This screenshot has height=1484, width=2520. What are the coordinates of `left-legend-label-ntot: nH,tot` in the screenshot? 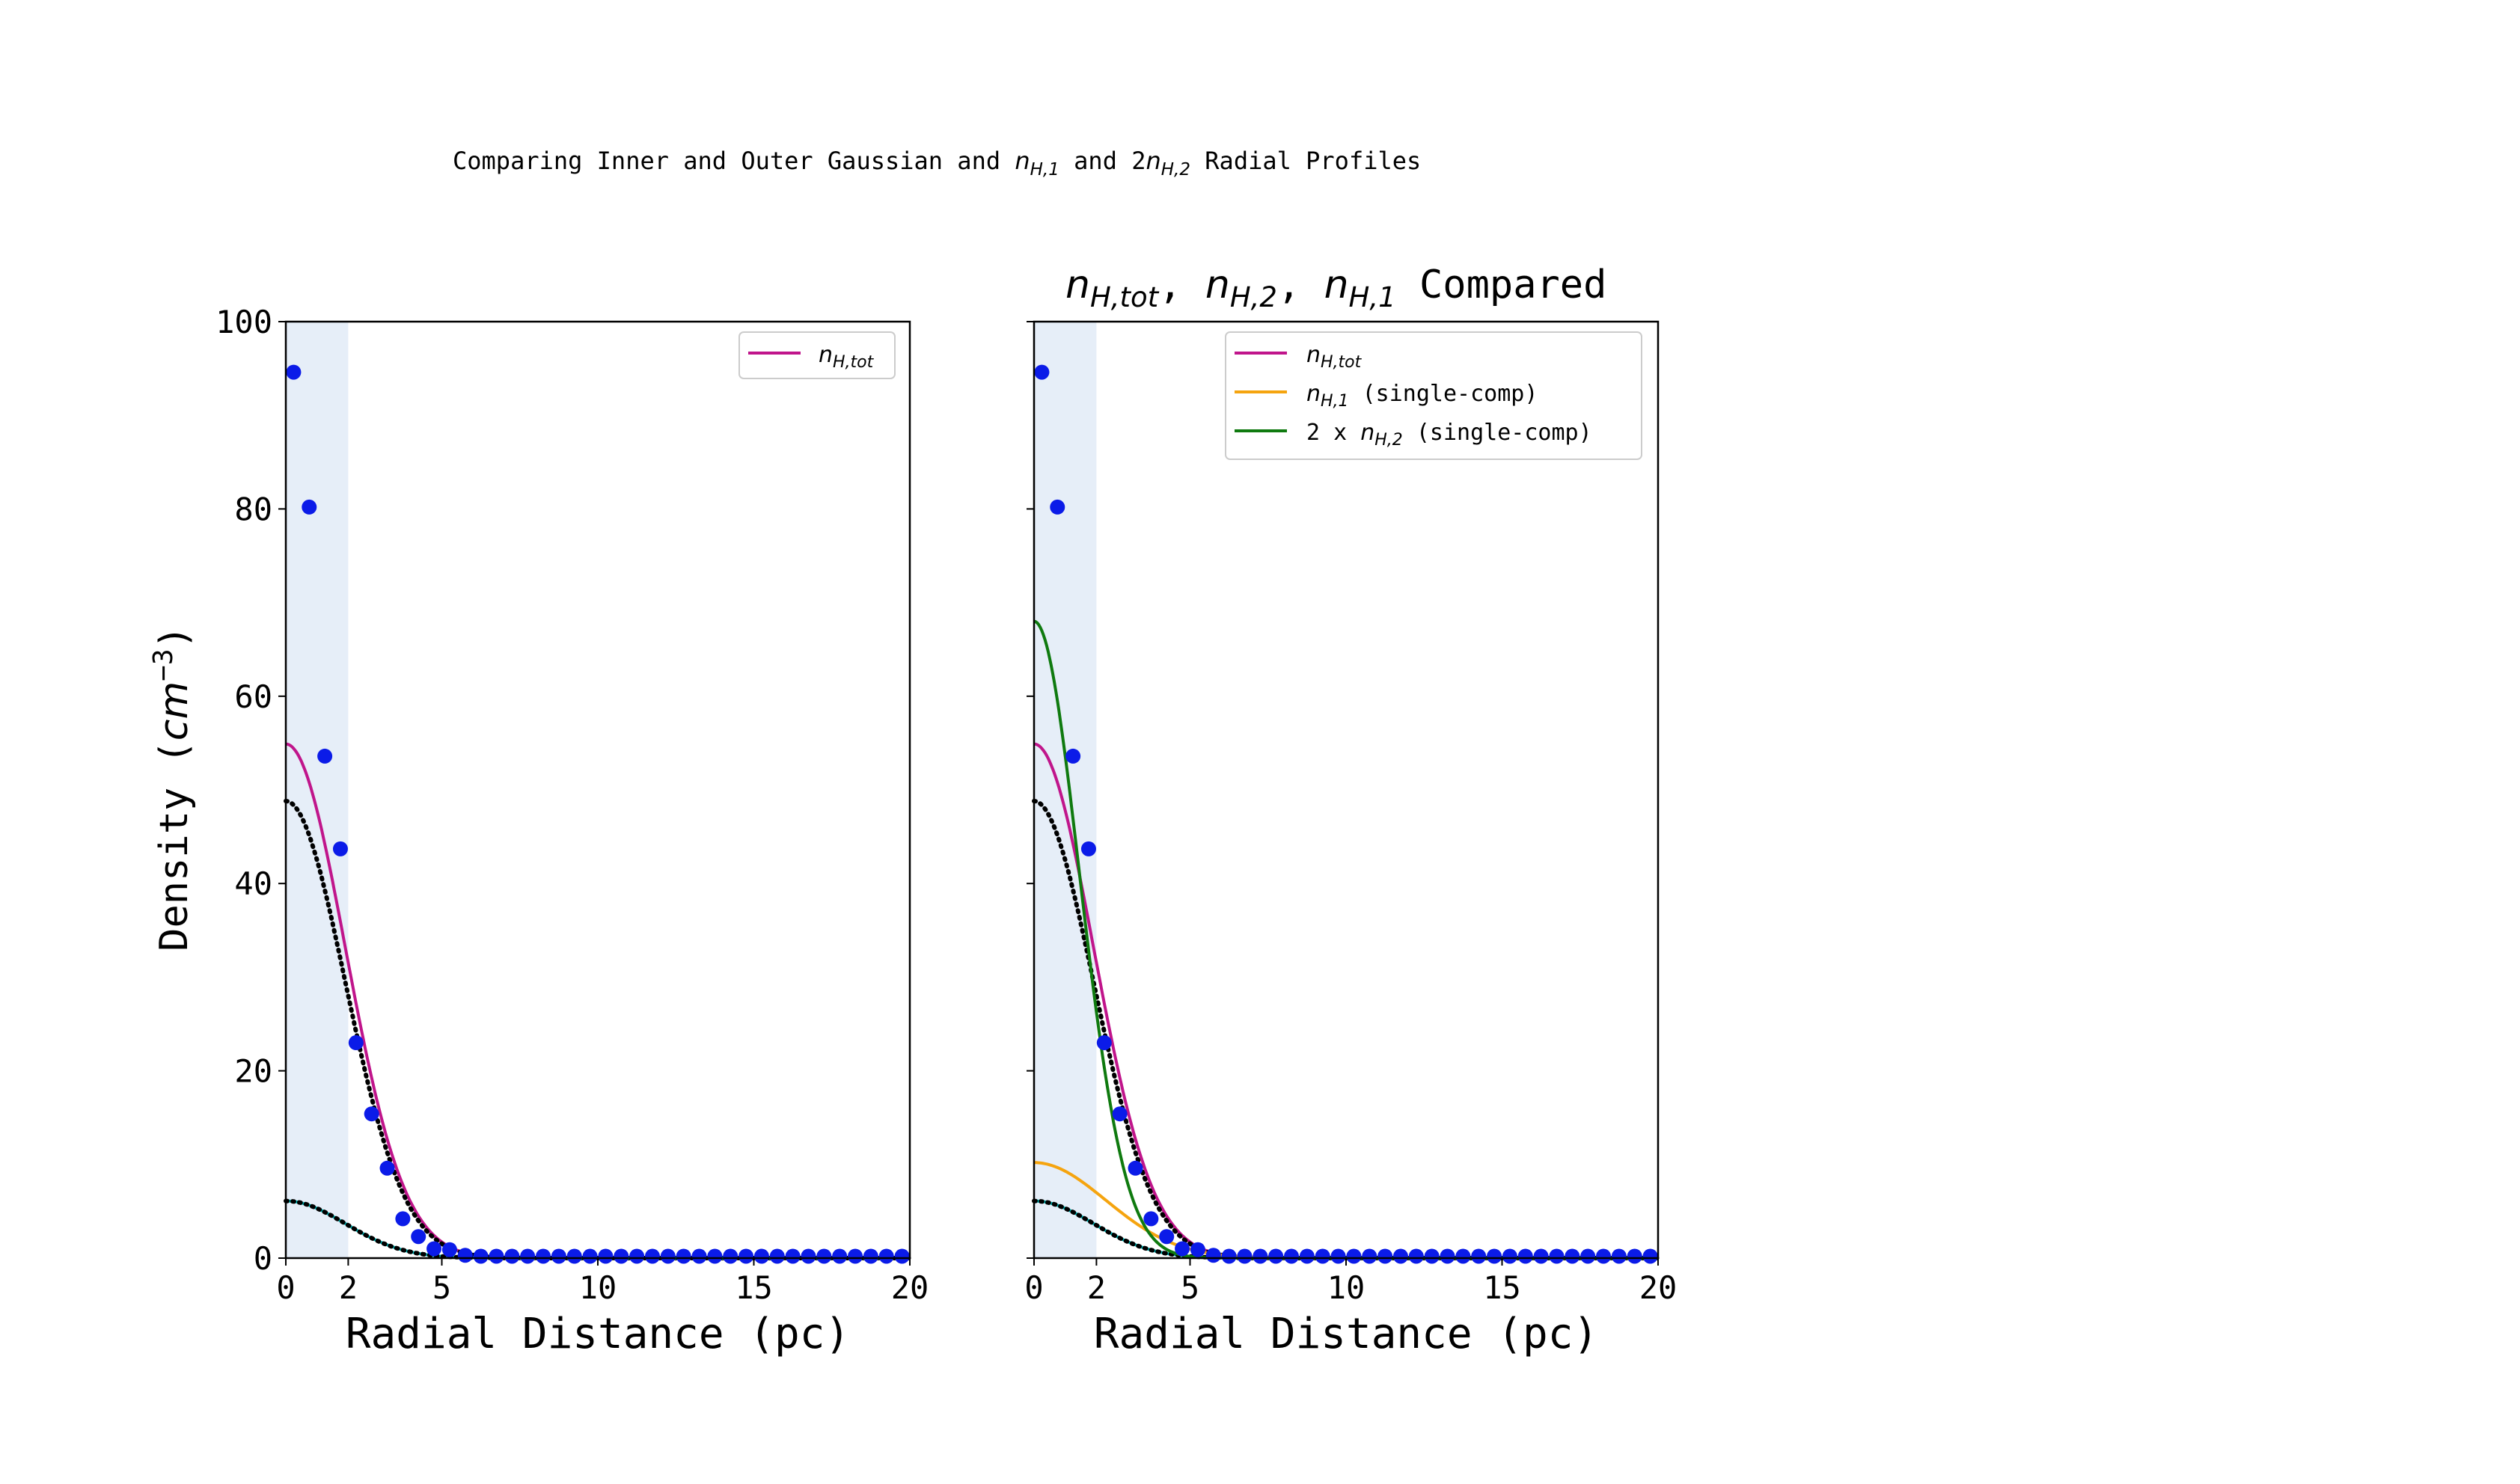 It's located at (847, 357).